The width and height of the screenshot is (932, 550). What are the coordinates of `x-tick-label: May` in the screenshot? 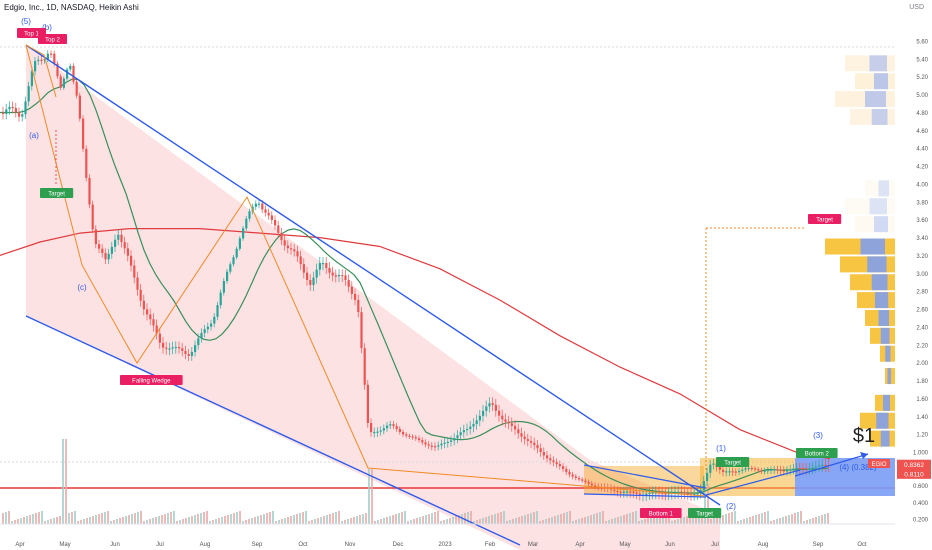 It's located at (624, 545).